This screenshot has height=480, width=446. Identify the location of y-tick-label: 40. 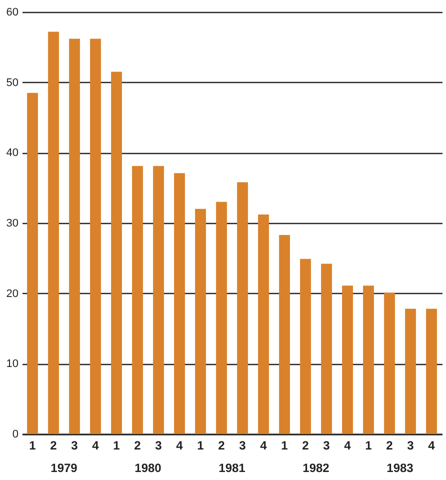
(12, 153).